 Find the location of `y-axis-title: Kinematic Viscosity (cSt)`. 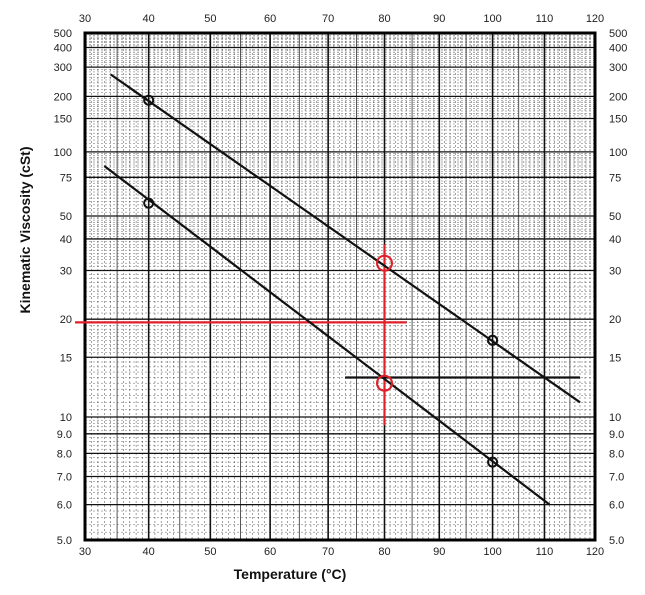

y-axis-title: Kinematic Viscosity (cSt) is located at coordinates (25, 229).